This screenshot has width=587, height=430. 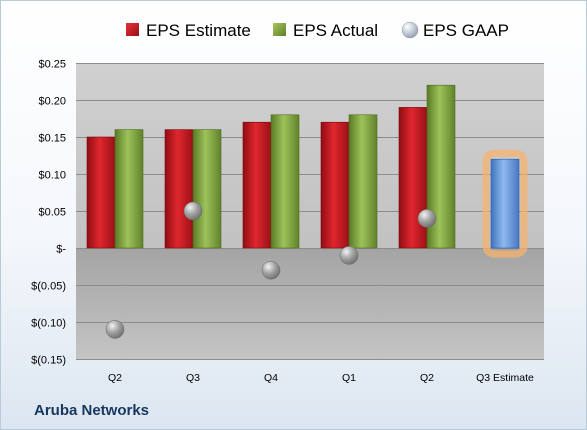 I want to click on q3-estimate-glow, so click(x=505, y=203).